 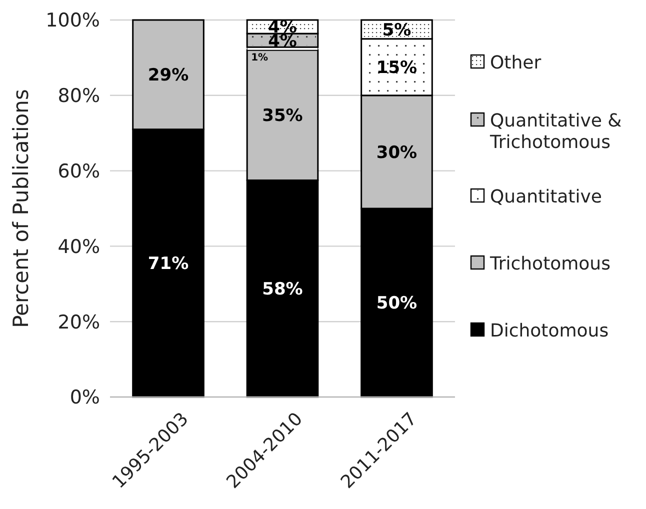 I want to click on y-tick-label: 60%, so click(x=79, y=171).